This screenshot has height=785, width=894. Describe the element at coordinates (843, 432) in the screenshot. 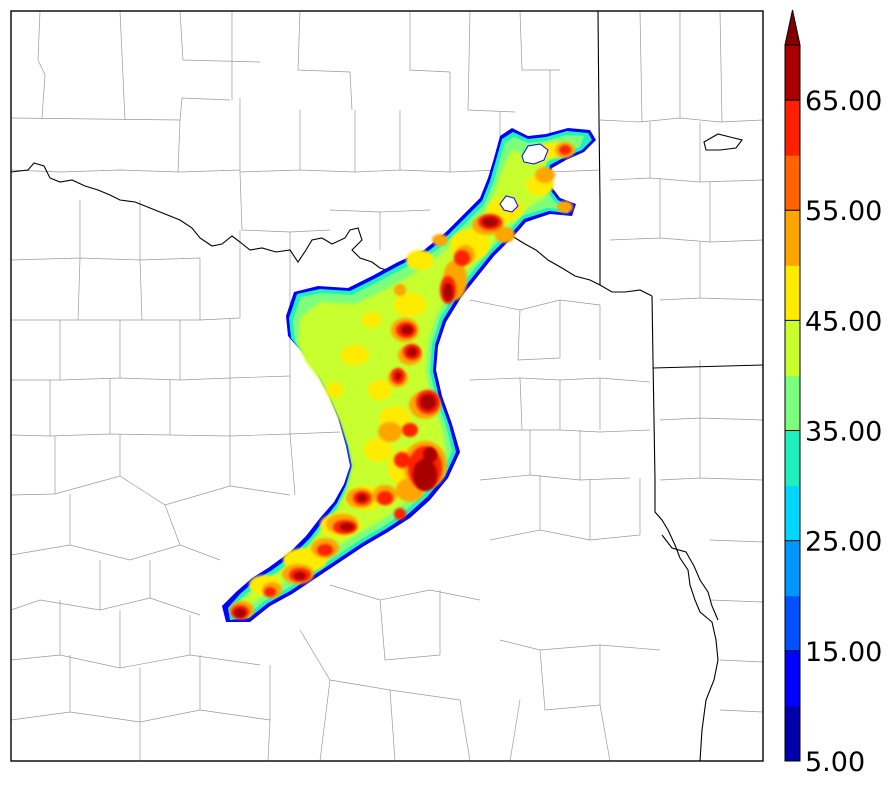

I see `colorbar-tick-label: 35.00` at that location.